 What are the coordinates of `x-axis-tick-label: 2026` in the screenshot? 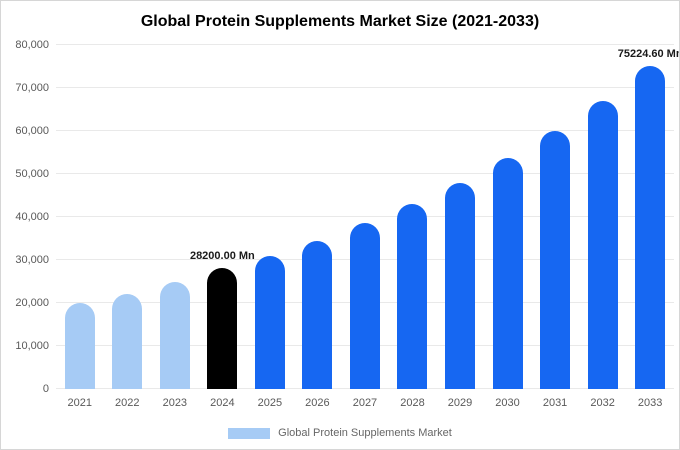 It's located at (317, 403).